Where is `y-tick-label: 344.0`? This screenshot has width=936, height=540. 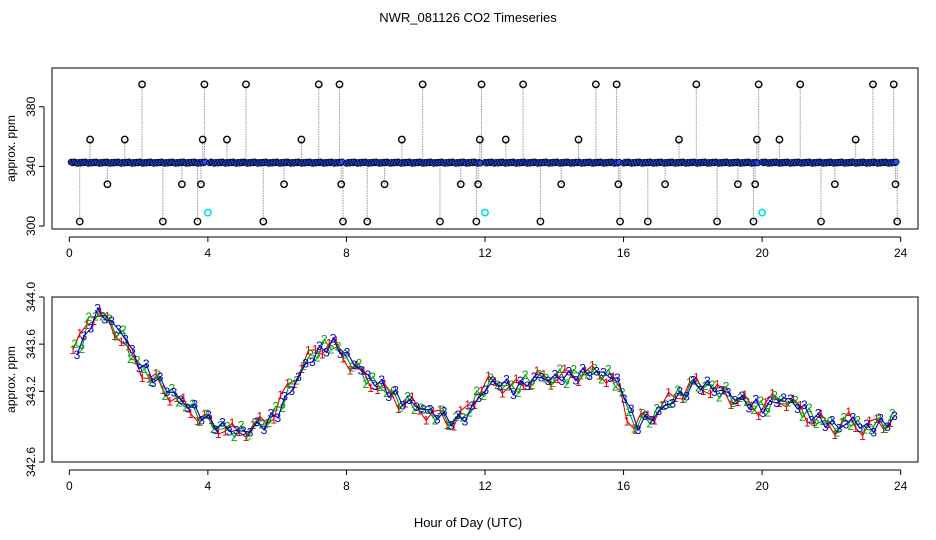
y-tick-label: 344.0 is located at coordinates (31, 297).